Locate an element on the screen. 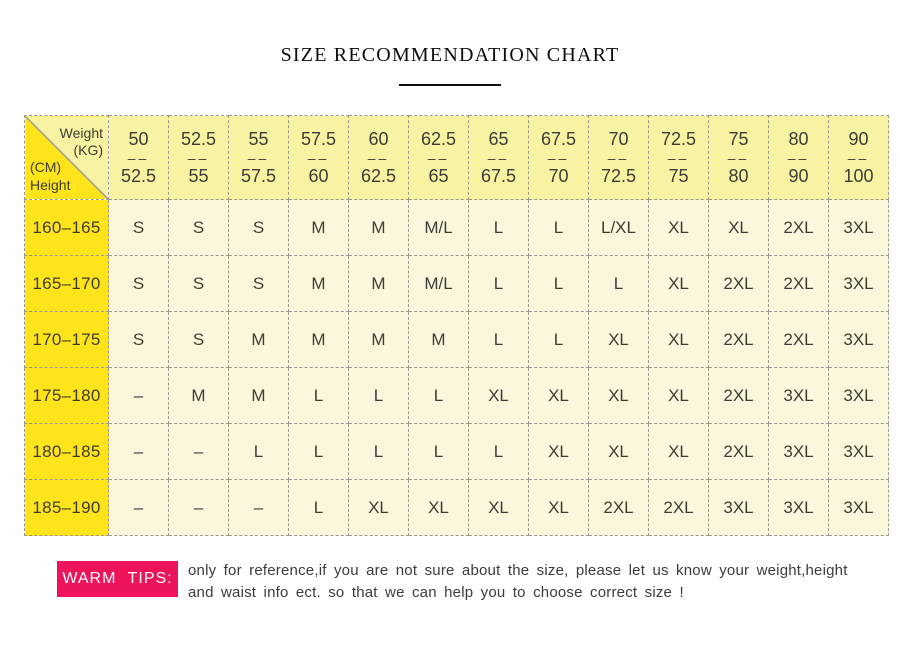  weight-min: 57.5 is located at coordinates (318, 138).